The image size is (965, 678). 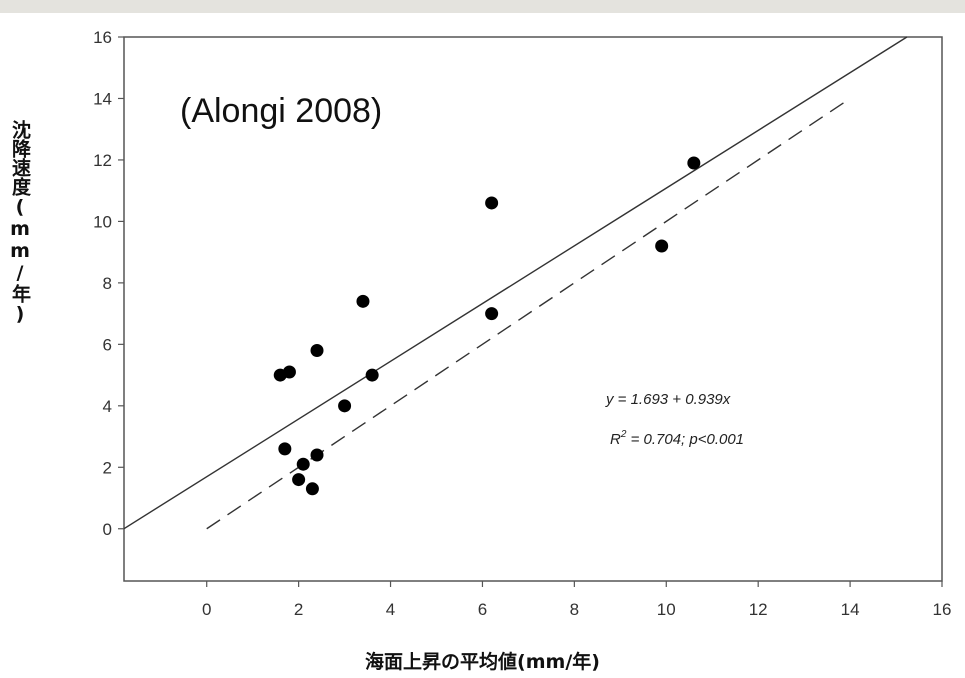 I want to click on r-squared-symbol: R, so click(x=615, y=439).